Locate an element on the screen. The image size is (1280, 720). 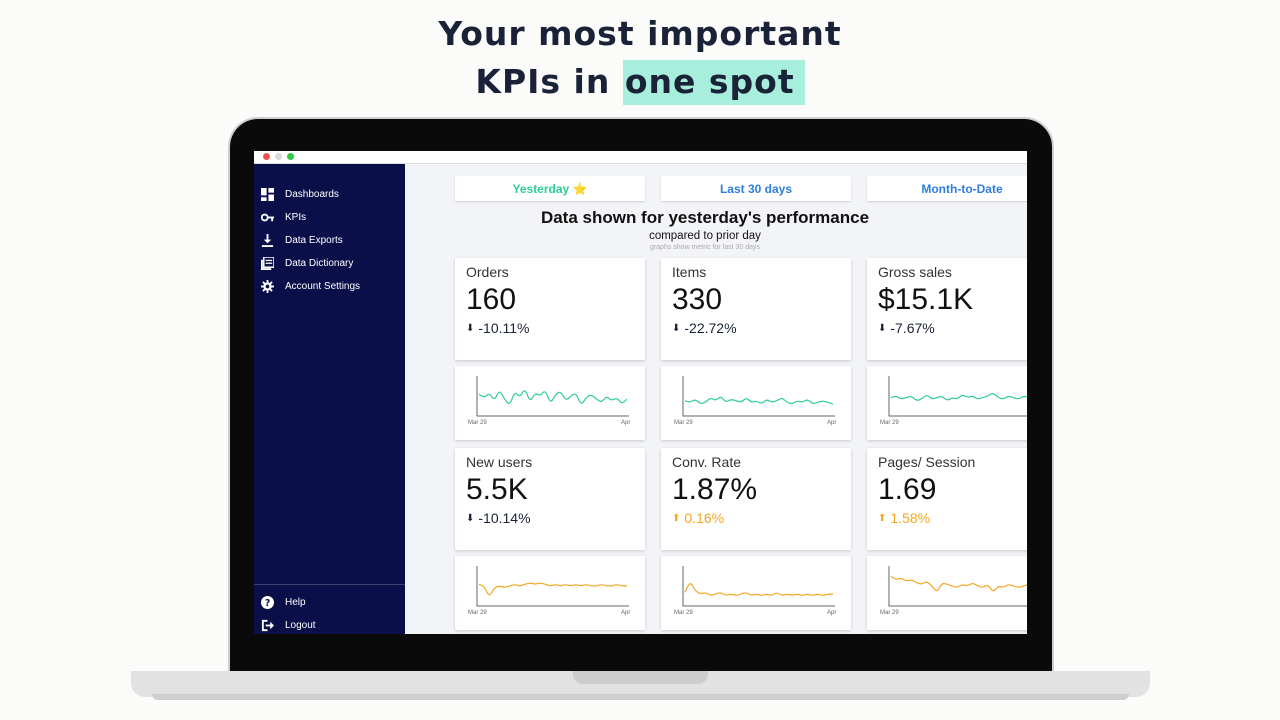
kpi-value: 1.69 is located at coordinates (907, 489).